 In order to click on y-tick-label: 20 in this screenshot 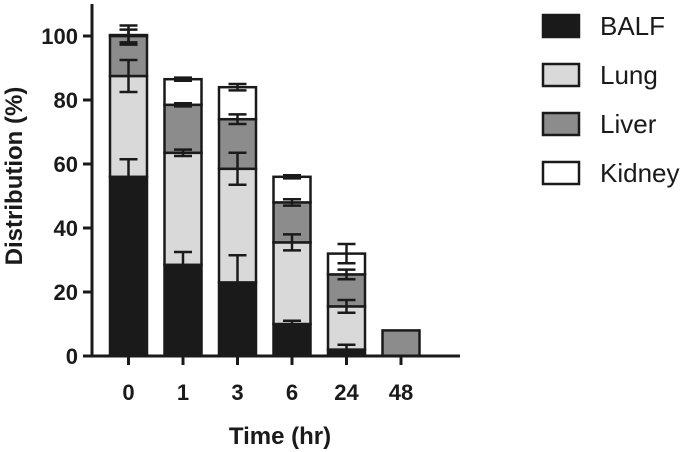, I will do `click(66, 292)`.